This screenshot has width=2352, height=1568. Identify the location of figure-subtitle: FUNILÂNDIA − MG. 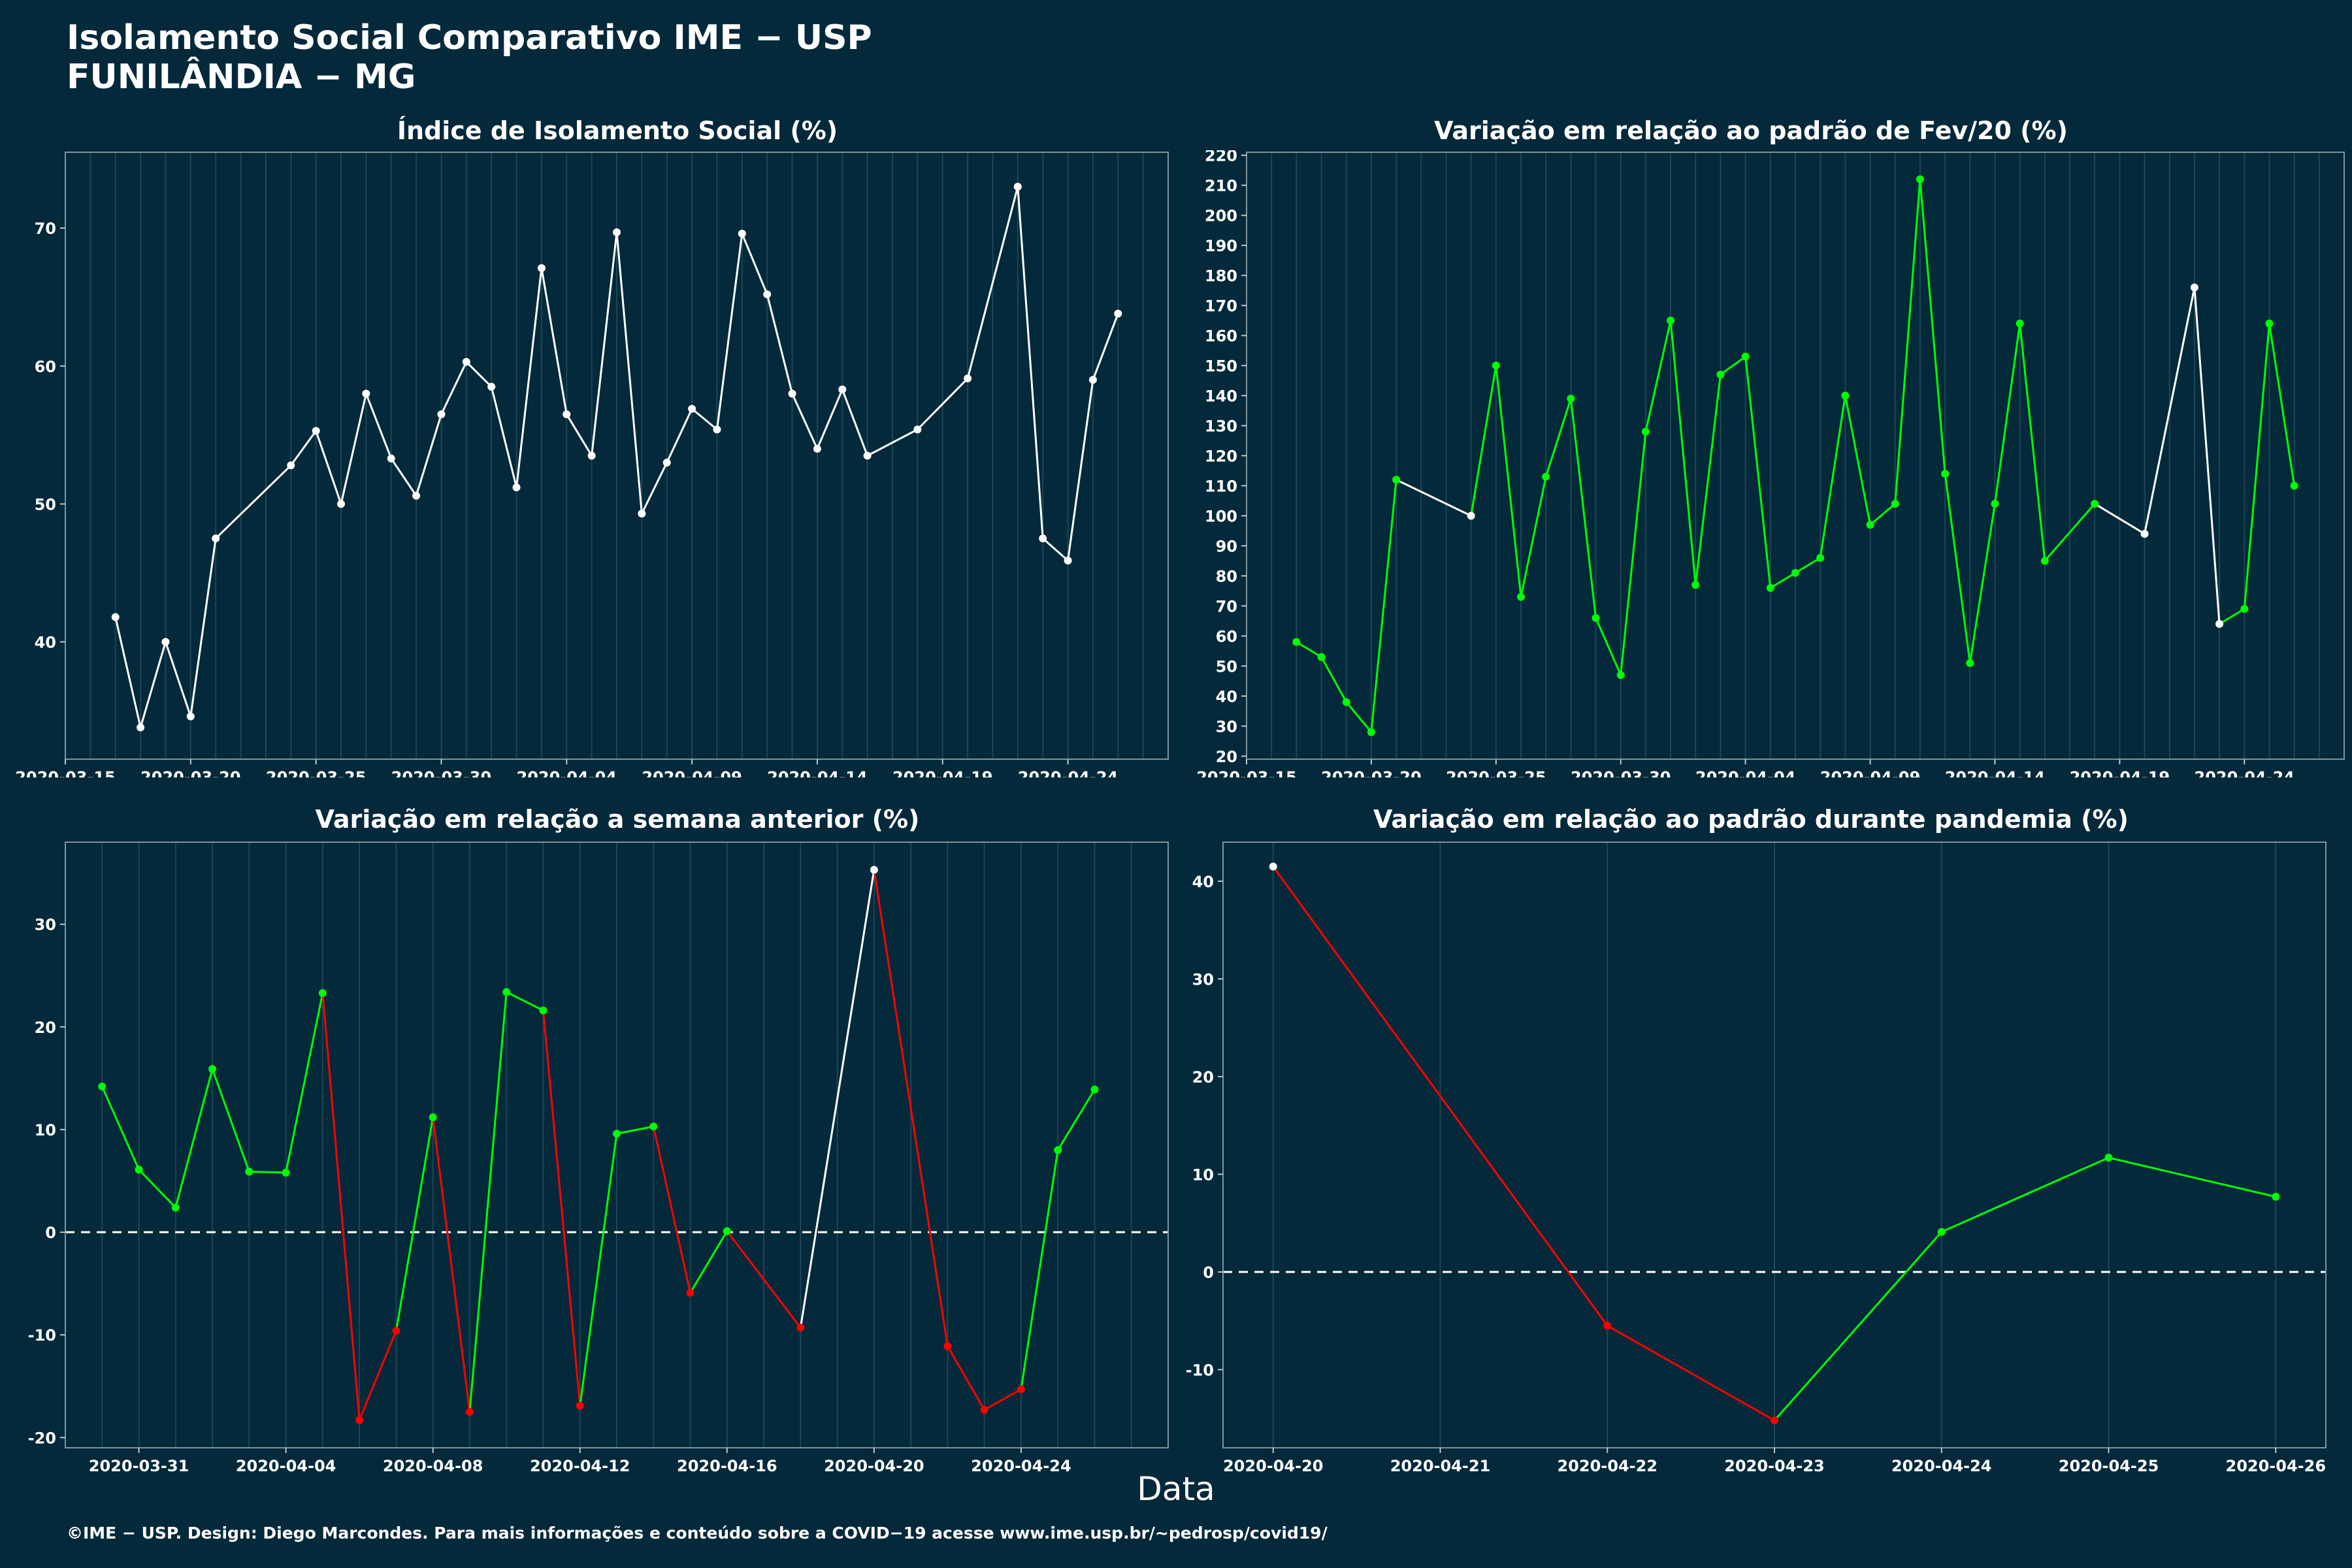
(241, 77).